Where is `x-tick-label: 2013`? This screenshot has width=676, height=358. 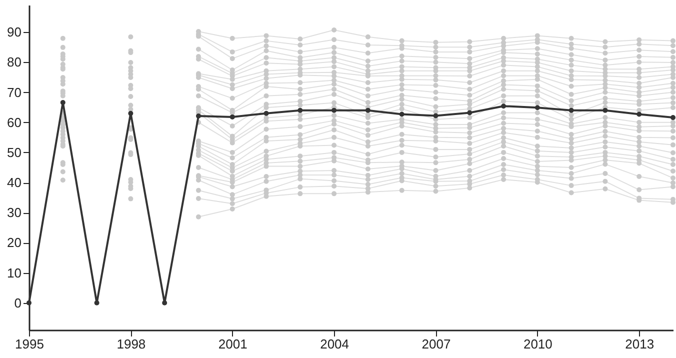 x-tick-label: 2013 is located at coordinates (639, 344).